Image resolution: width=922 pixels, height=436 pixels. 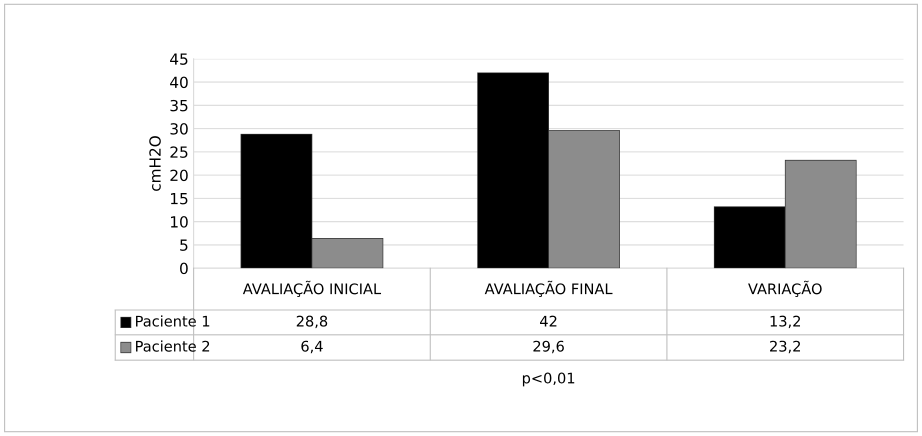 I want to click on y-tick-label: 45, so click(x=179, y=59).